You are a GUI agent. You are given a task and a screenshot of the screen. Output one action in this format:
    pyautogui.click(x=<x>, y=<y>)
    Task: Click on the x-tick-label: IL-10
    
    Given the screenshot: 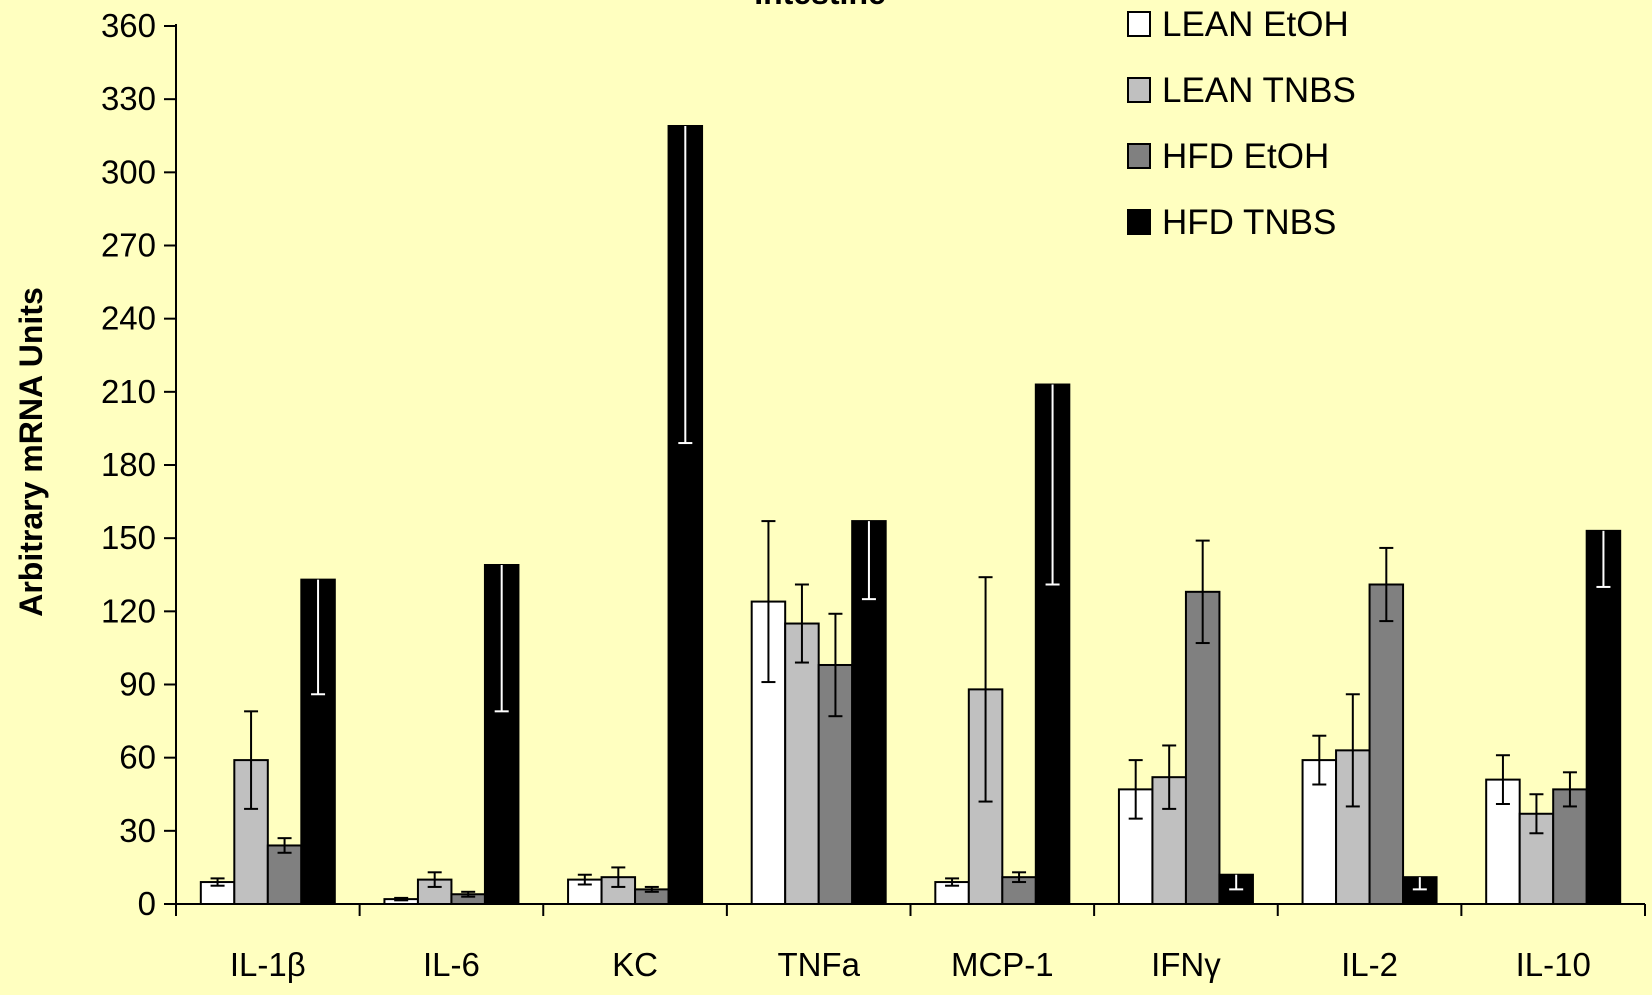 What is the action you would take?
    pyautogui.click(x=1553, y=964)
    